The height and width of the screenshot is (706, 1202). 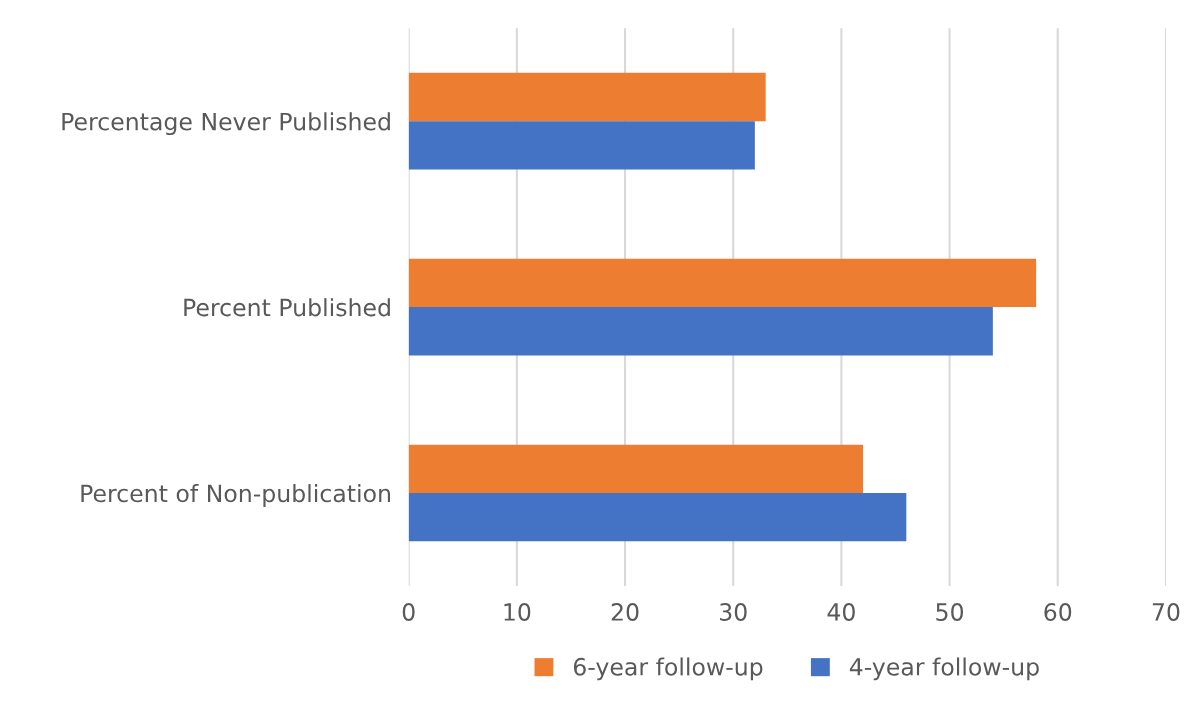 What do you see at coordinates (625, 612) in the screenshot?
I see `x-tick-label: 20` at bounding box center [625, 612].